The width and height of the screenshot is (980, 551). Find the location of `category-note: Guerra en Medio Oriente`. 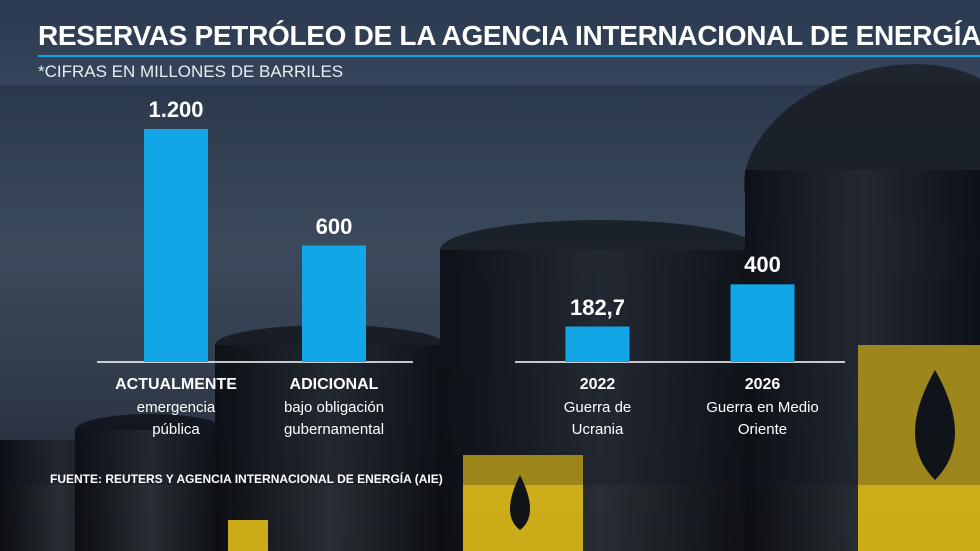

category-note: Guerra en Medio Oriente is located at coordinates (762, 418).